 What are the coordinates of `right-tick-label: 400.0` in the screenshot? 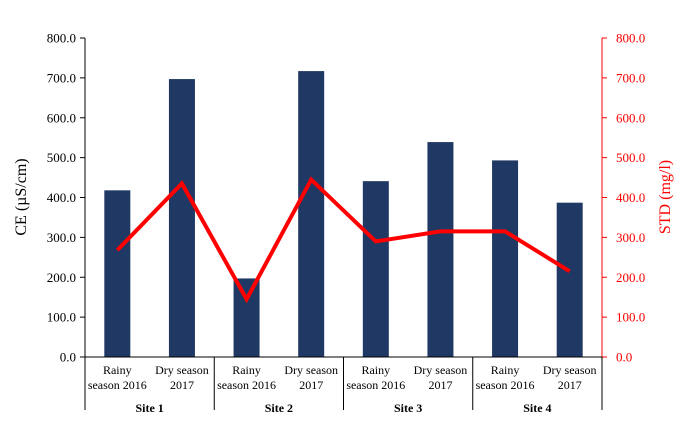 It's located at (630, 197).